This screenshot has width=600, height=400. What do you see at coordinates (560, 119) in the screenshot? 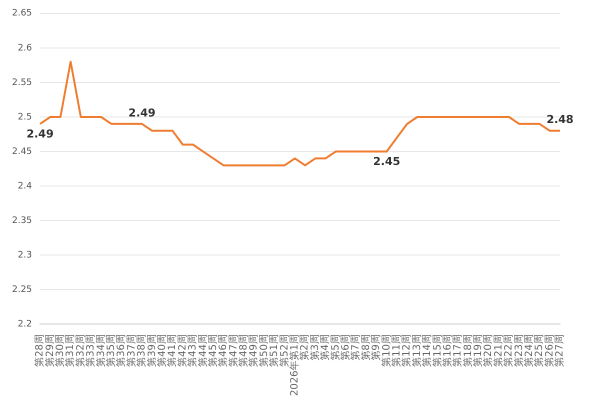
I see `data-label: 2.48` at bounding box center [560, 119].